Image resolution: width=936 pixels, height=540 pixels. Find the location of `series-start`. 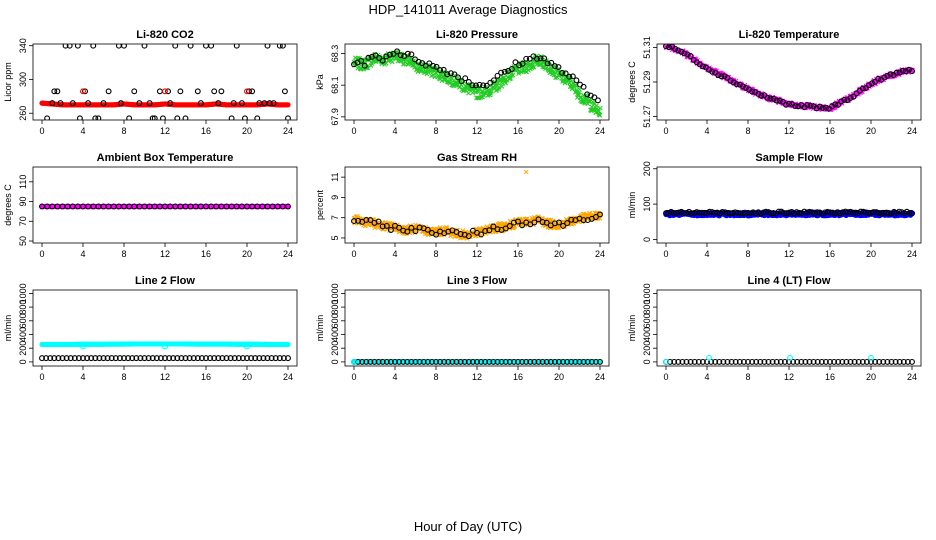

series-start is located at coordinates (354, 361).